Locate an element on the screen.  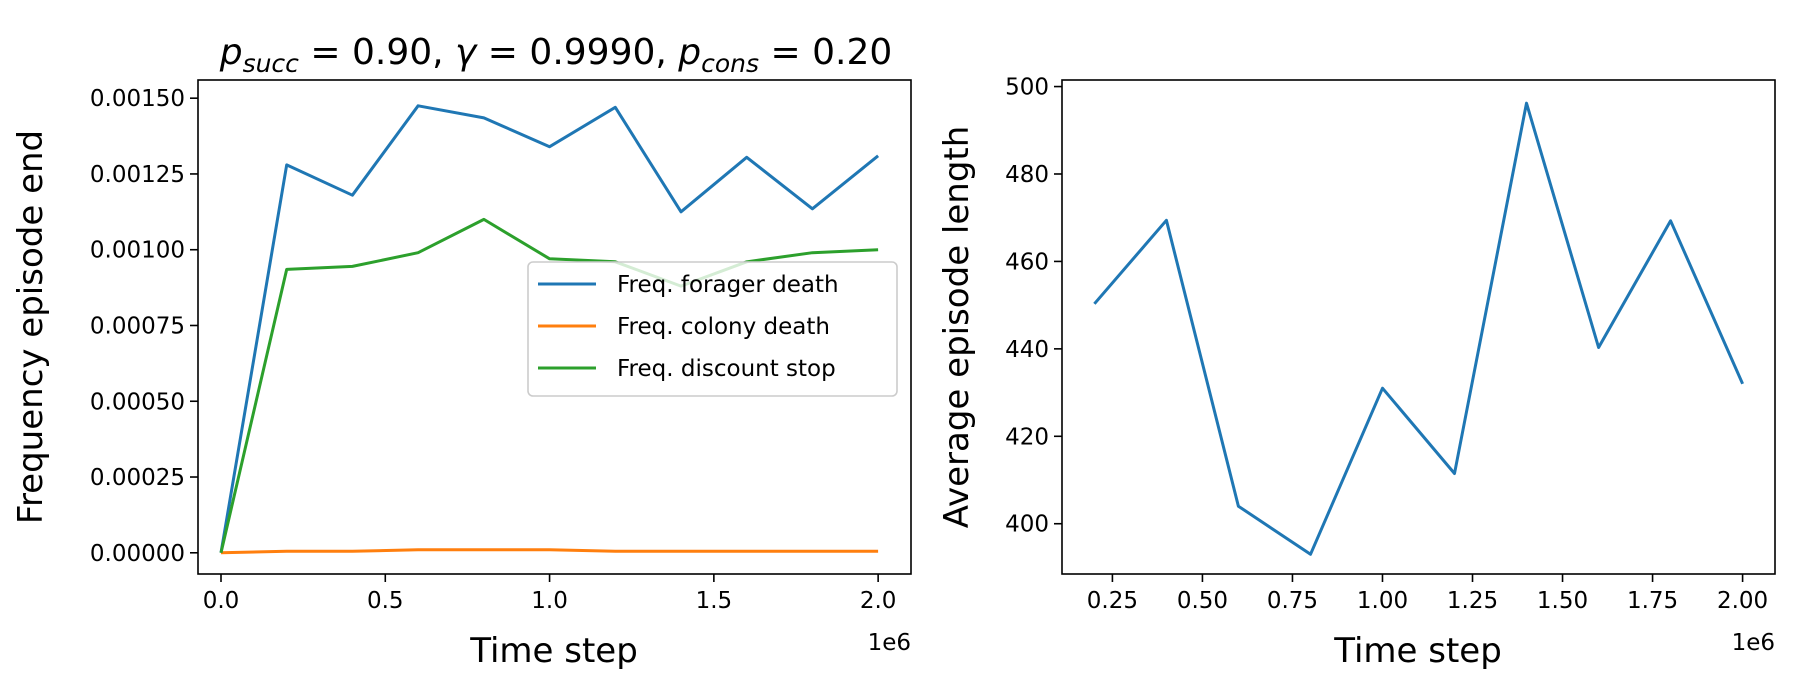
left-y-tick-label: 0.00150 is located at coordinates (137, 99).